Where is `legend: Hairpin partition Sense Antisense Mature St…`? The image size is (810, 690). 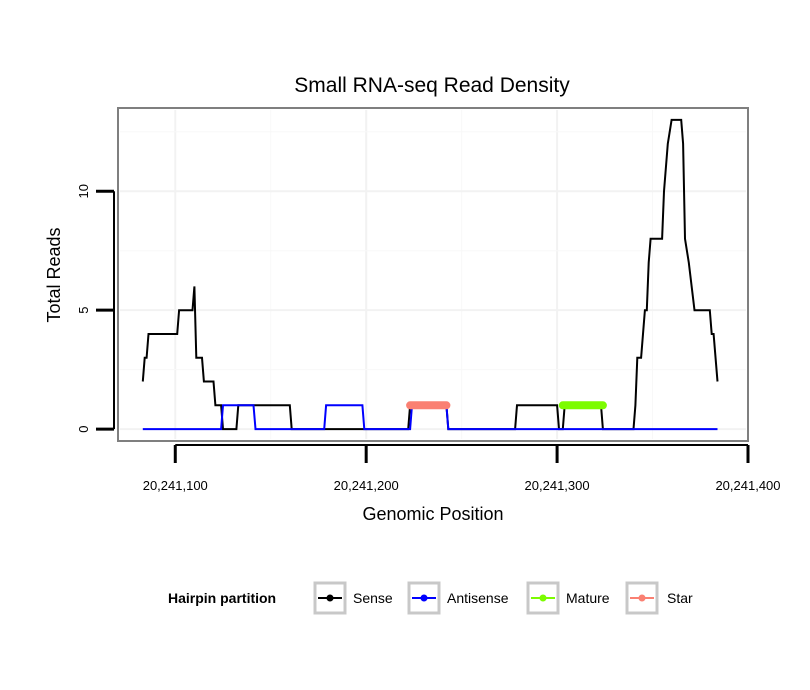
legend: Hairpin partition Sense Antisense Mature St… is located at coordinates (430, 598).